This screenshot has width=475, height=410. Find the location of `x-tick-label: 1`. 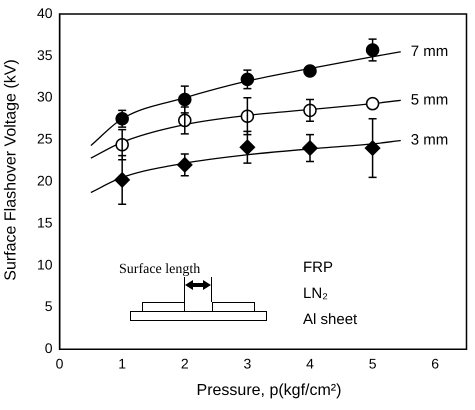

x-tick-label: 1 is located at coordinates (122, 363).